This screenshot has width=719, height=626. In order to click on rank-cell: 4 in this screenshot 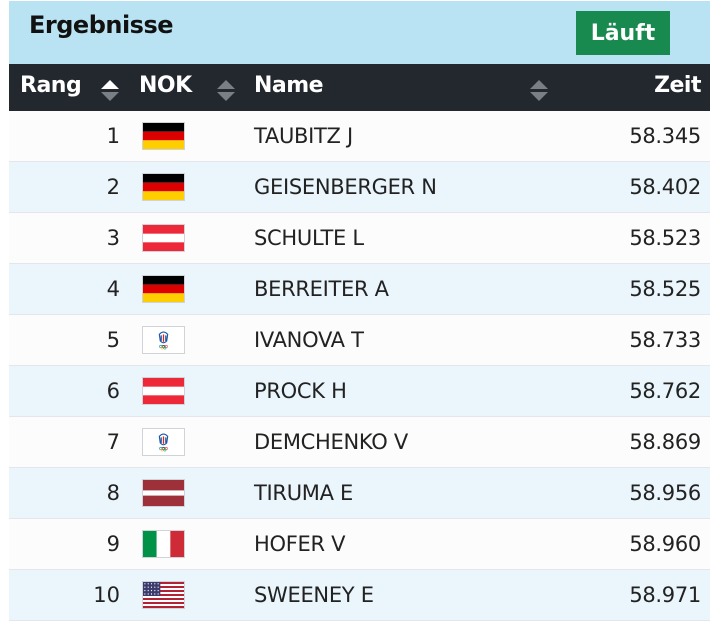, I will do `click(113, 289)`.